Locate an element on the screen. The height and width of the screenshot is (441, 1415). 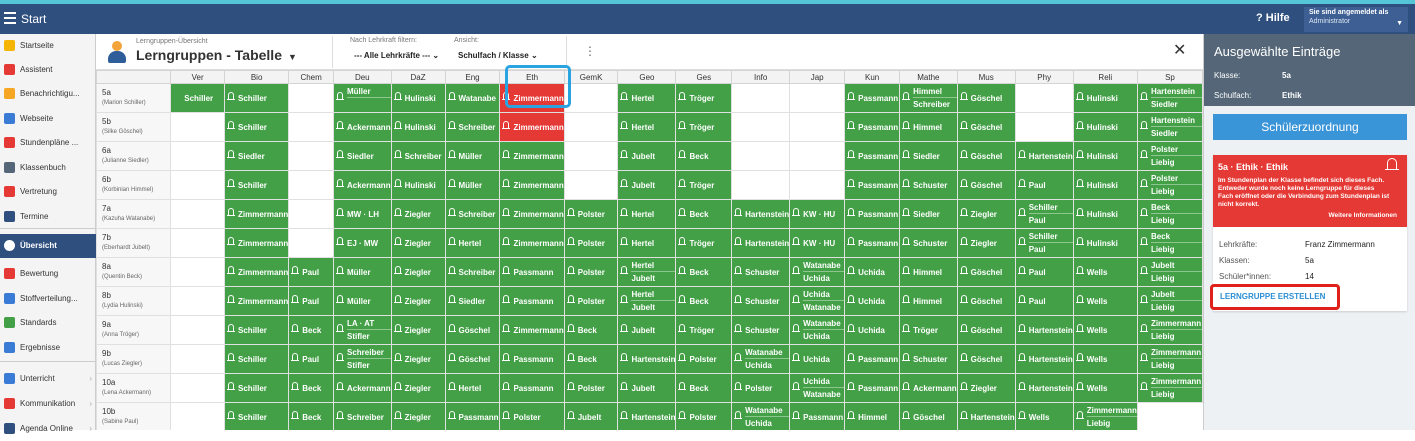
row-header: 9a (Anna Tröger) is located at coordinates (134, 330).